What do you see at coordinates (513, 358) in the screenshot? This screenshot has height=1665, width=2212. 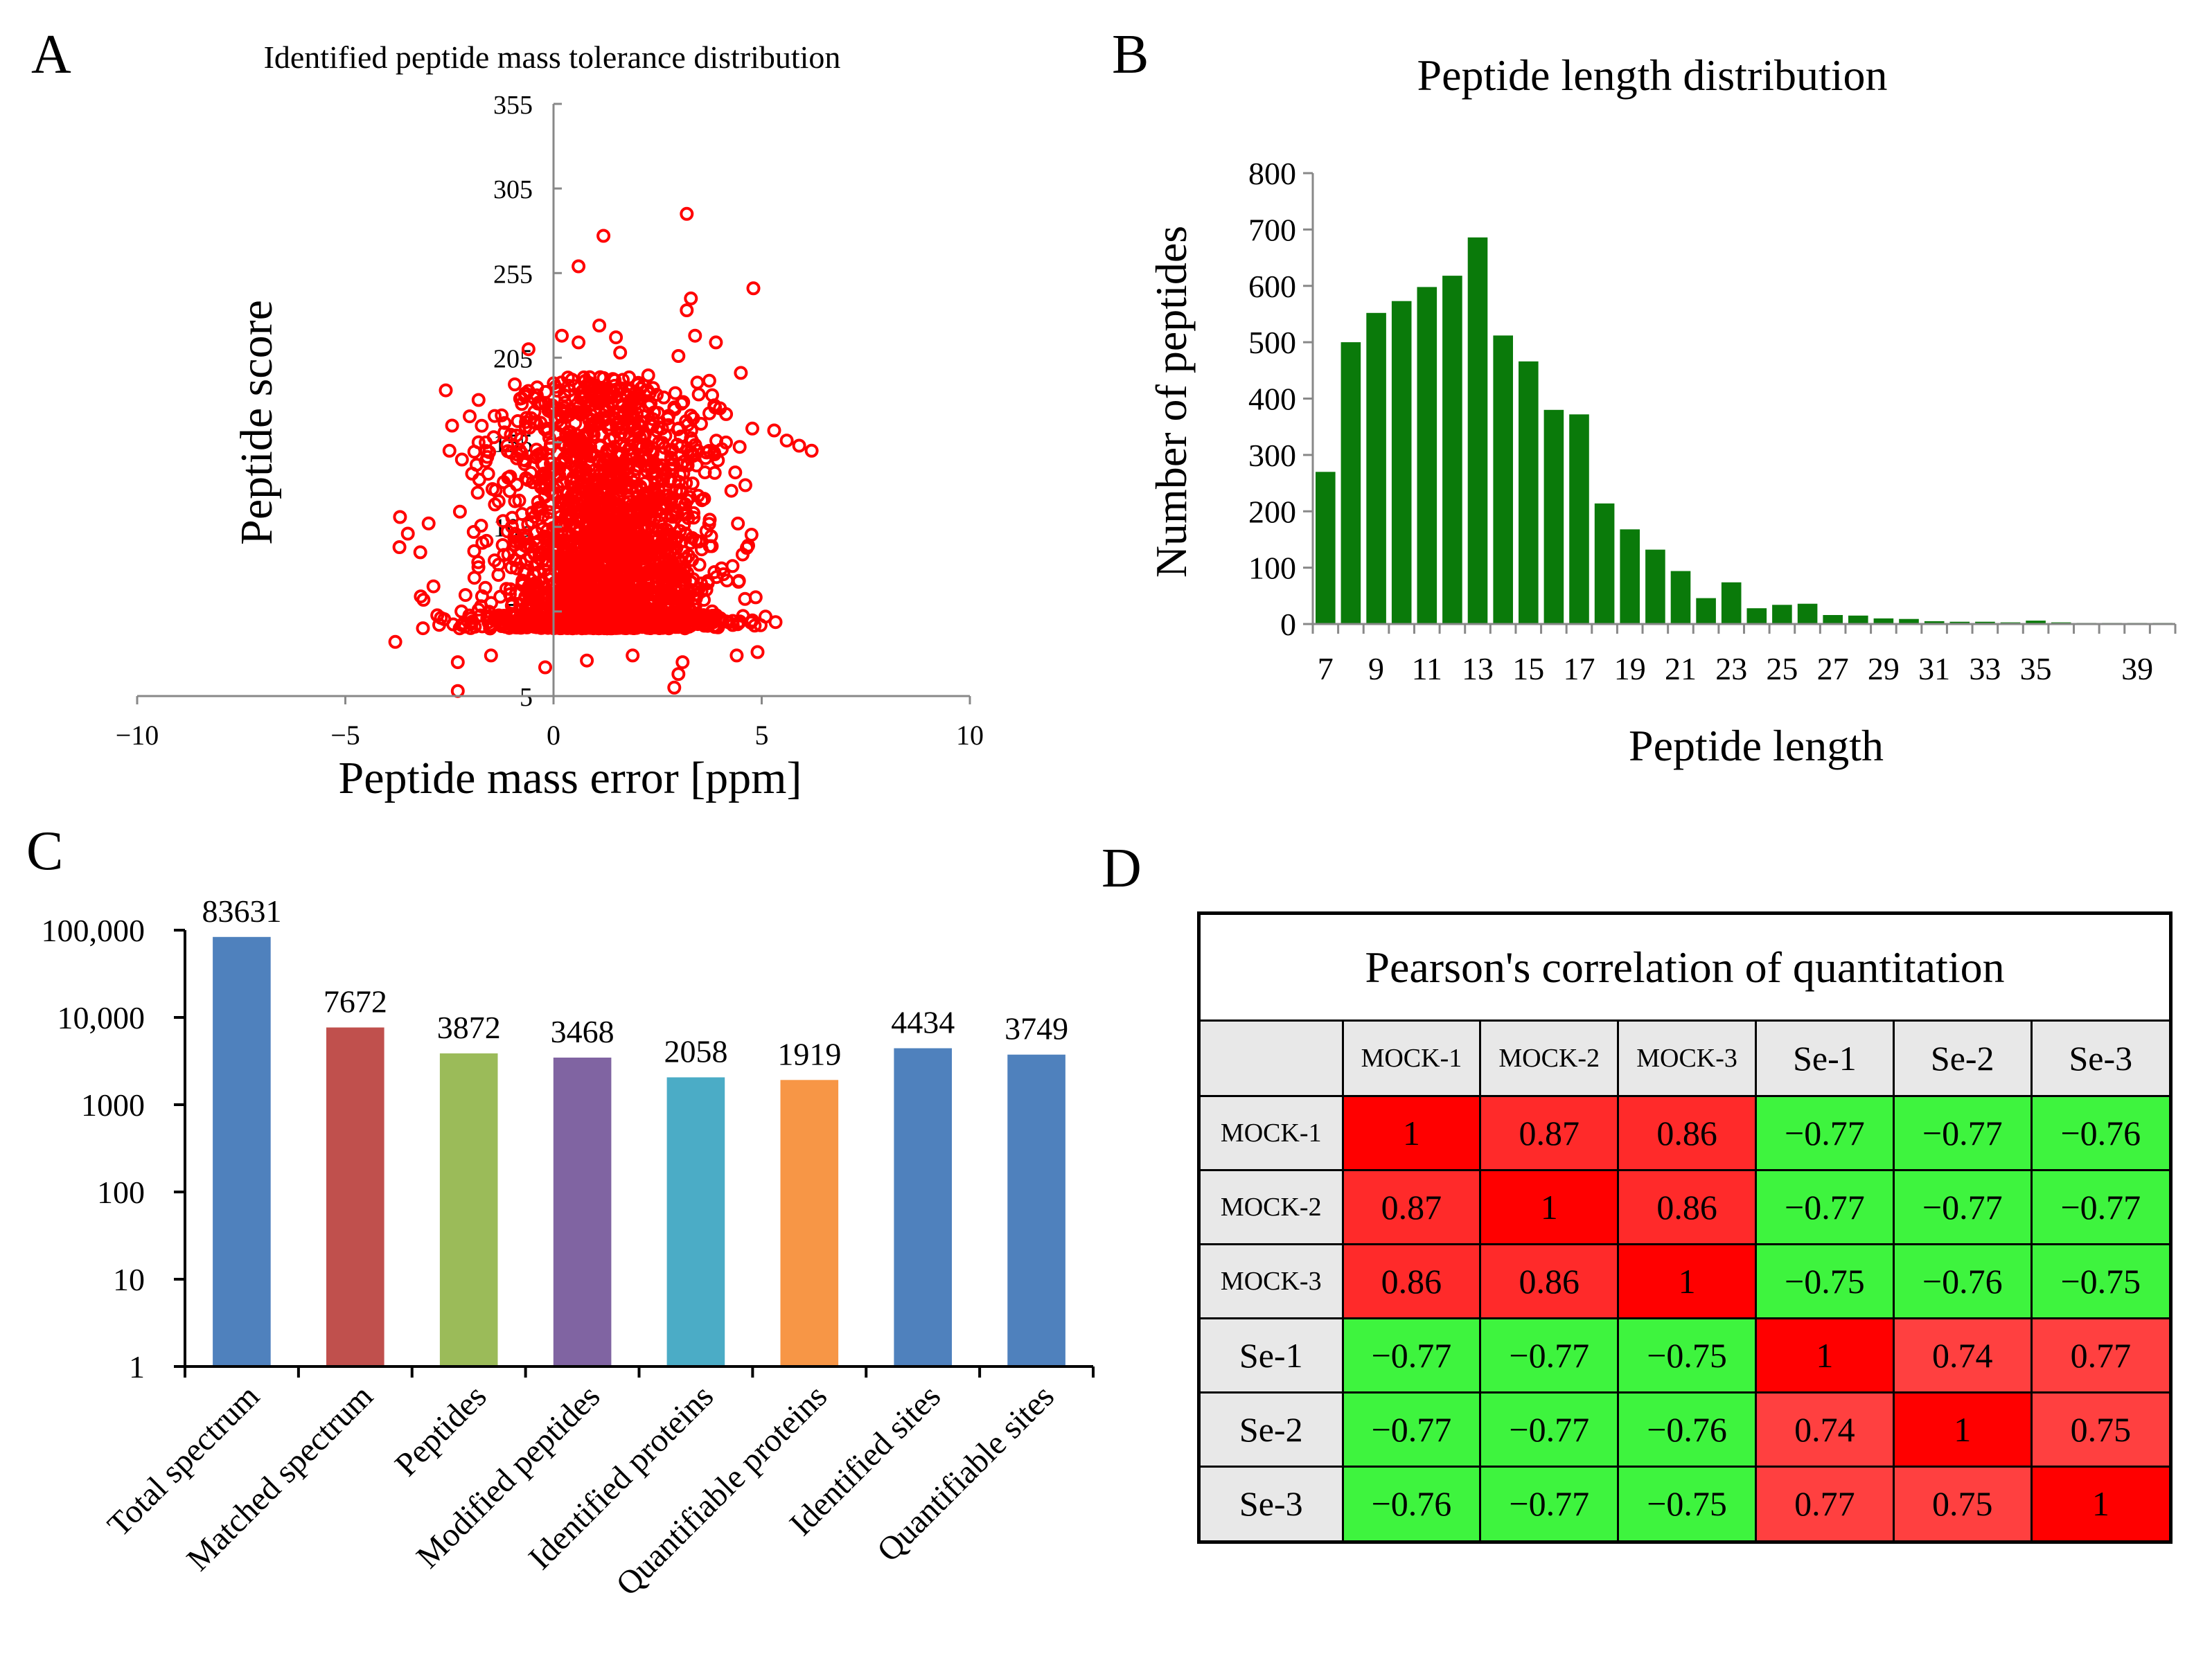 I see `chart-a-y-tick-label: 205` at bounding box center [513, 358].